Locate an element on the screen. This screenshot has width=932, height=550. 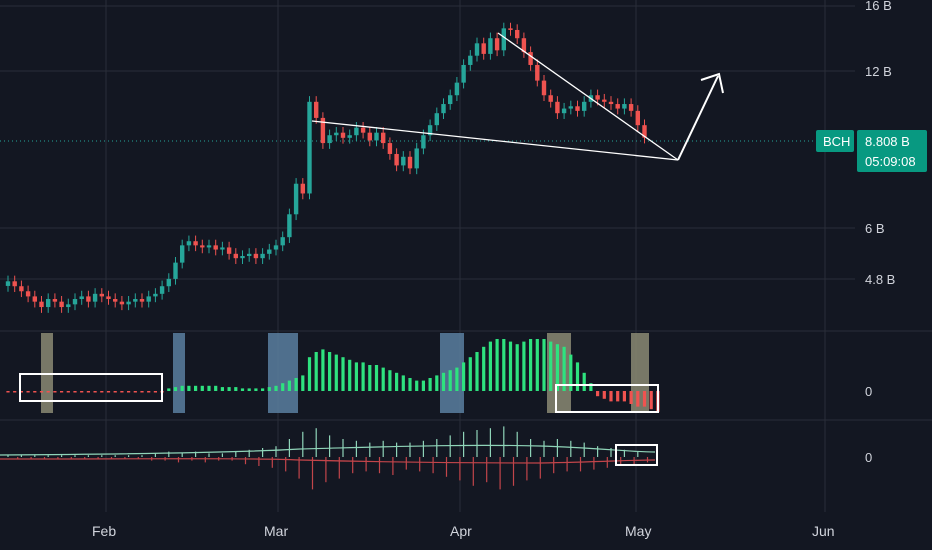
badge-symbol-bg is located at coordinates (835, 141).